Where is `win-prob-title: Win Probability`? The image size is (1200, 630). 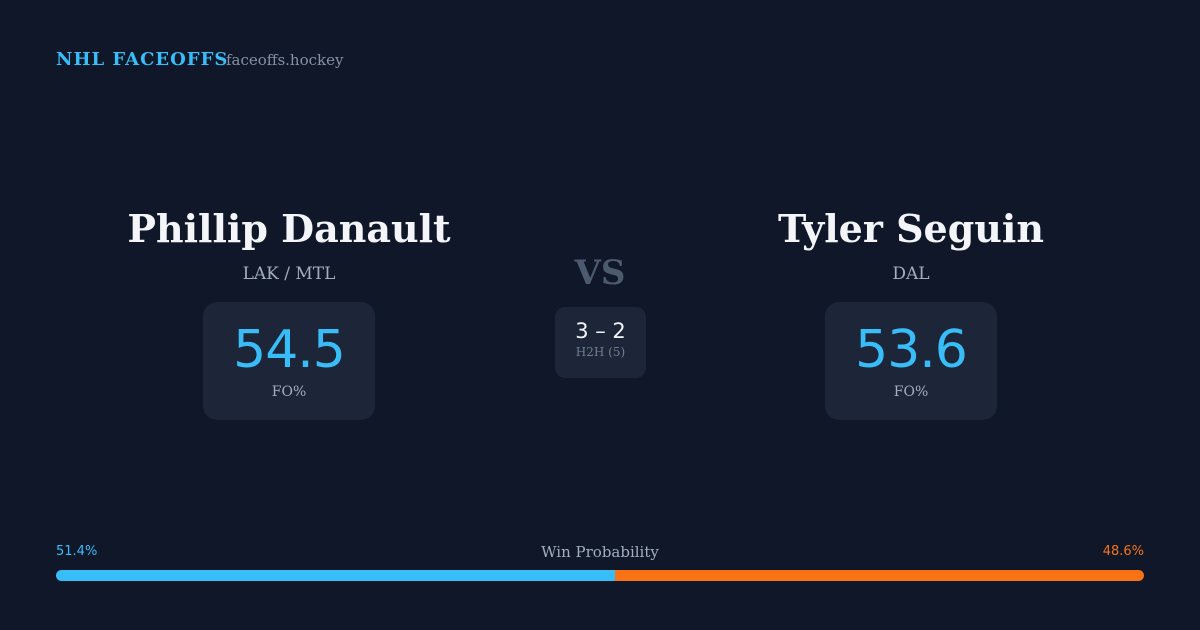 win-prob-title: Win Probability is located at coordinates (600, 552).